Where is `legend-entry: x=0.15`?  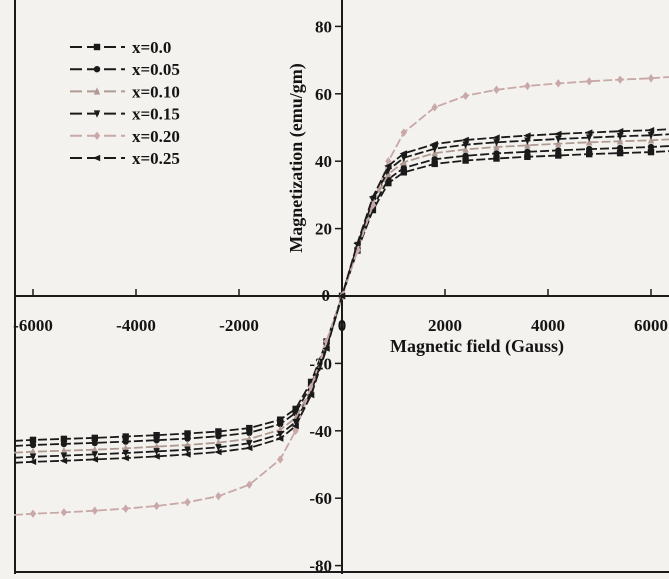
legend-entry: x=0.15 is located at coordinates (125, 114).